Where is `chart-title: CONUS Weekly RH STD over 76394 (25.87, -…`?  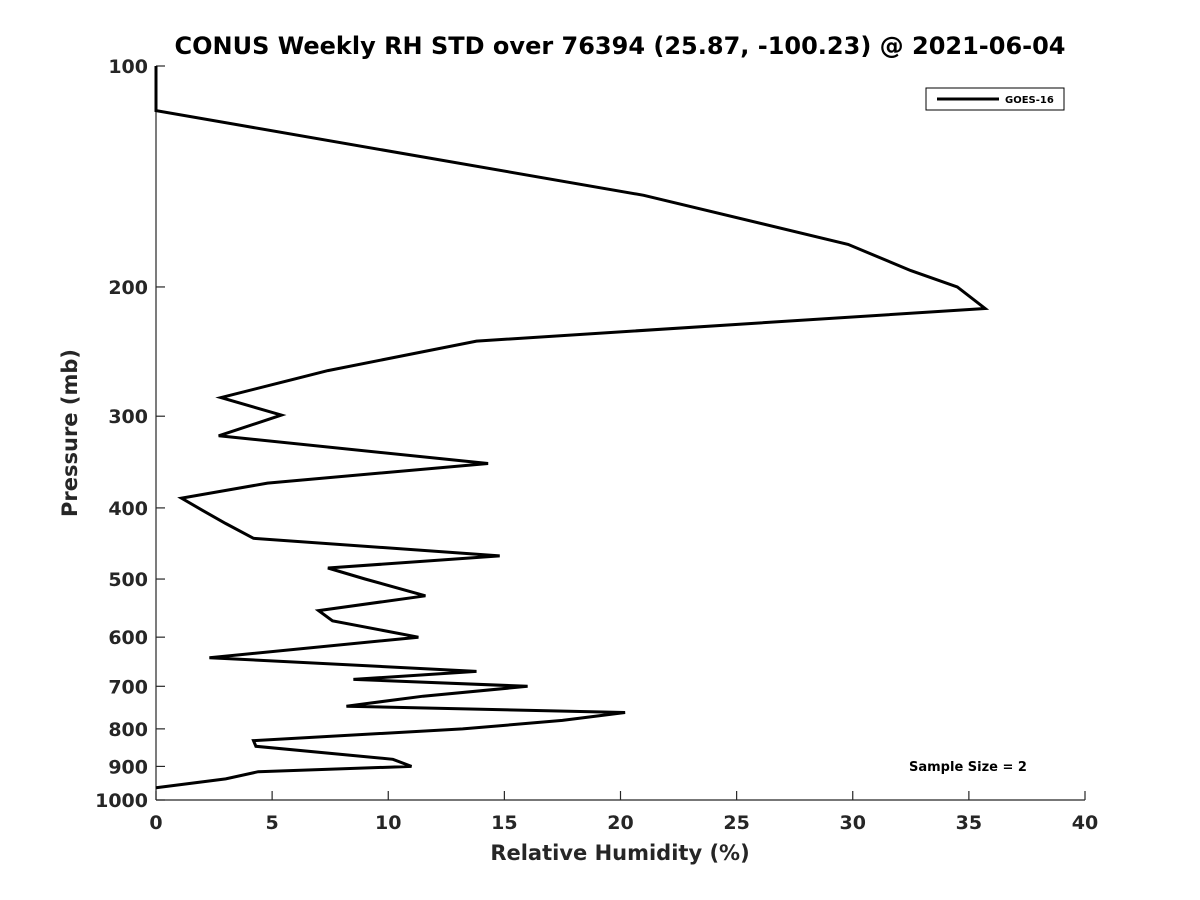 chart-title: CONUS Weekly RH STD over 76394 (25.87, -… is located at coordinates (619, 46).